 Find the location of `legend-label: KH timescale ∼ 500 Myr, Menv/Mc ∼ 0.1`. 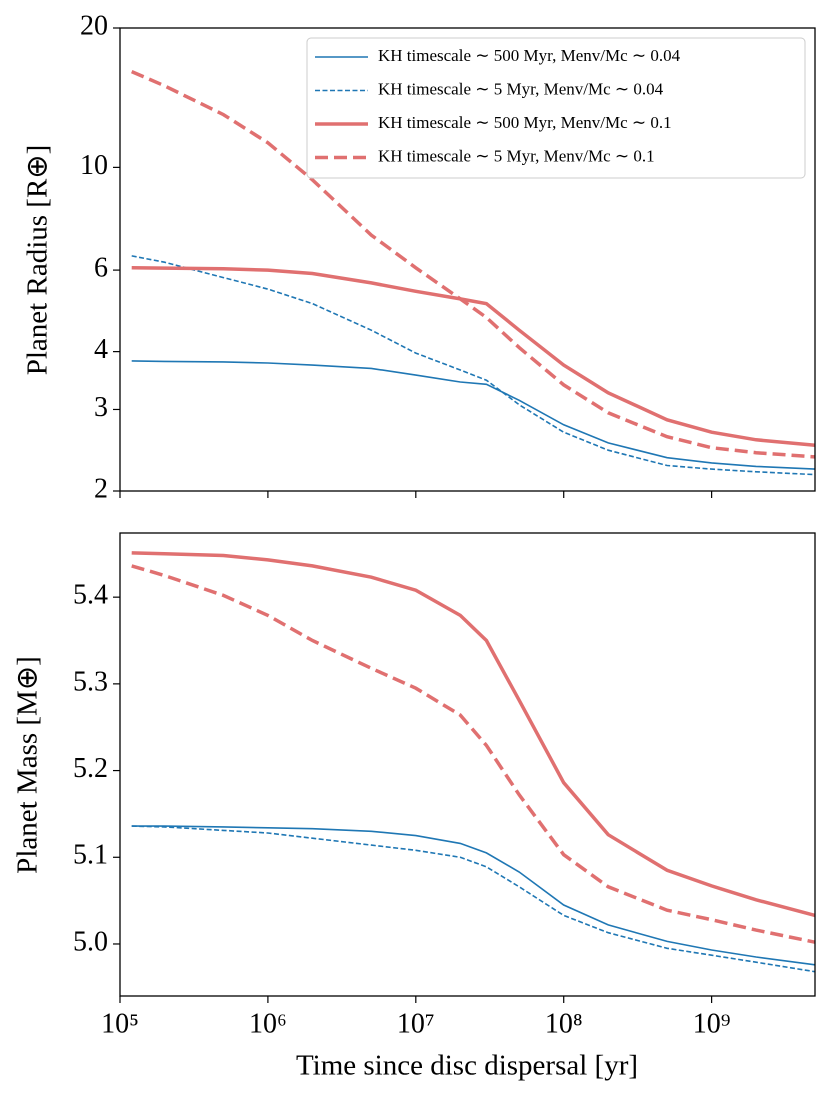

legend-label: KH timescale ∼ 500 Myr, Menv/Mc ∼ 0.1 is located at coordinates (525, 122).